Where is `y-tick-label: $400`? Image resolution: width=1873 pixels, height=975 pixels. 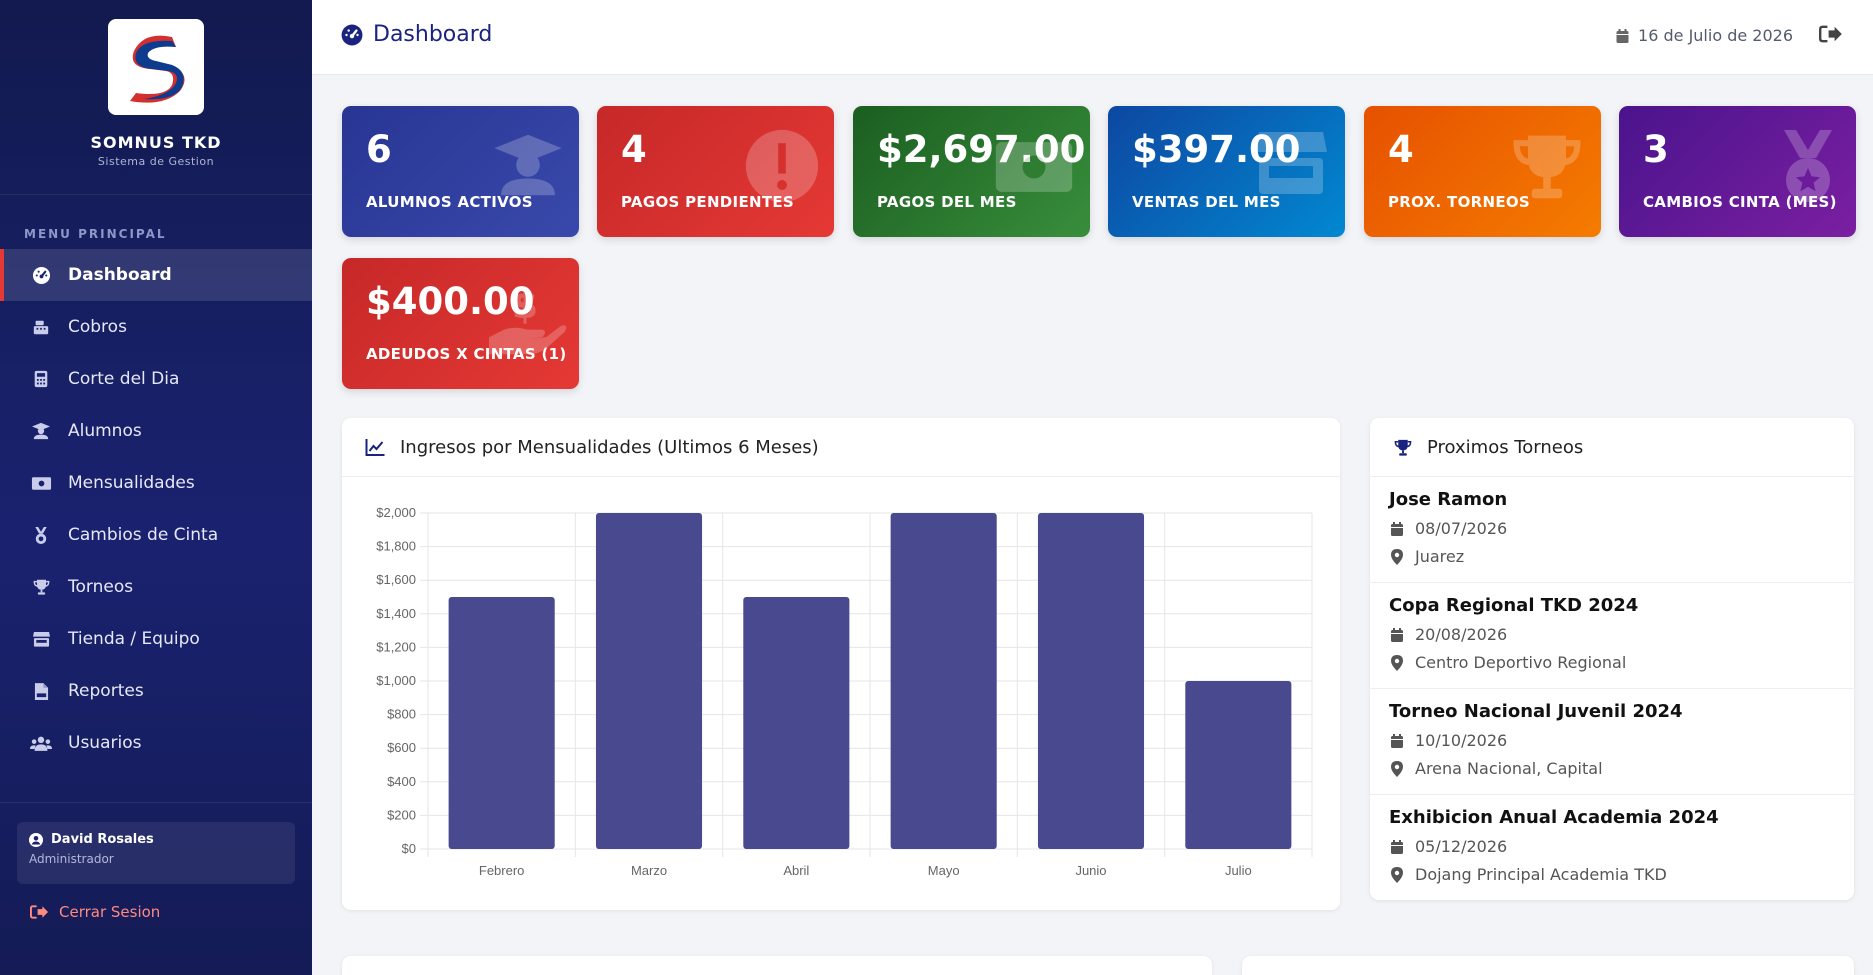 y-tick-label: $400 is located at coordinates (401, 781).